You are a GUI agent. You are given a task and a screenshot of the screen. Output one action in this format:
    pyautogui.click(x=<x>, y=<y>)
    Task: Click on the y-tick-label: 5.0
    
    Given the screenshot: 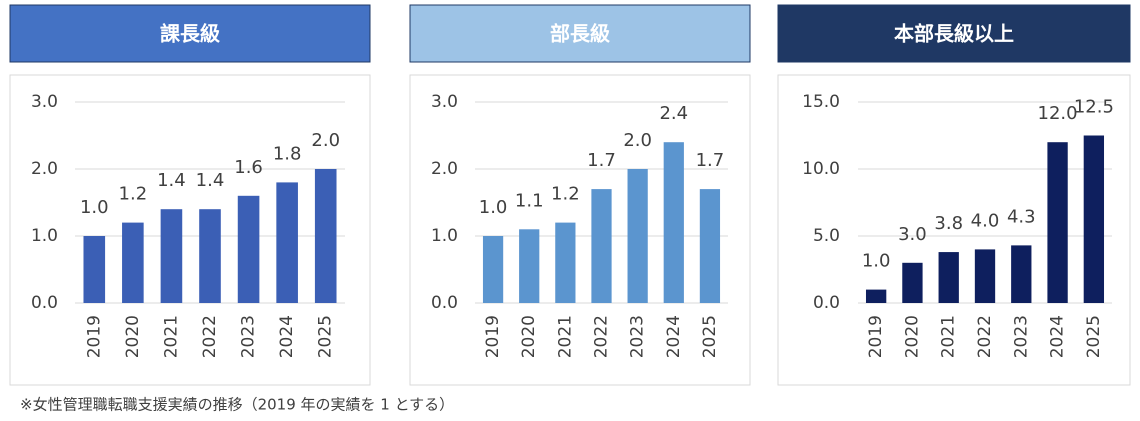 What is the action you would take?
    pyautogui.click(x=826, y=236)
    